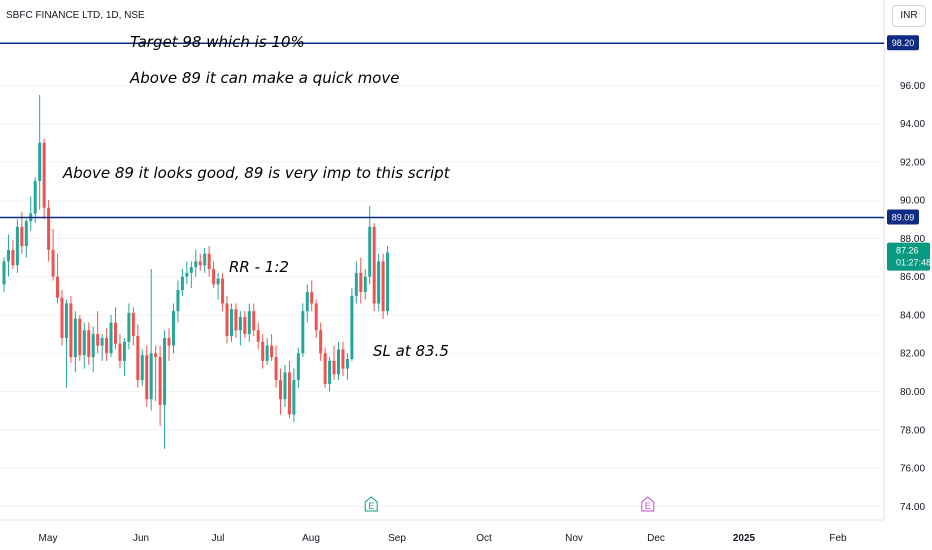 This screenshot has height=550, width=932. I want to click on price-line-badge, so click(903, 217).